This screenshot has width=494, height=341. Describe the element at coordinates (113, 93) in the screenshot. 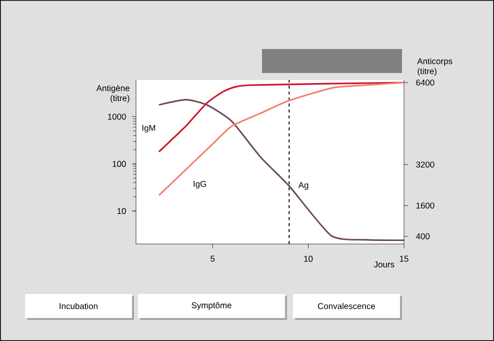

I see `y-axis-title: Antigène (titre)` at that location.